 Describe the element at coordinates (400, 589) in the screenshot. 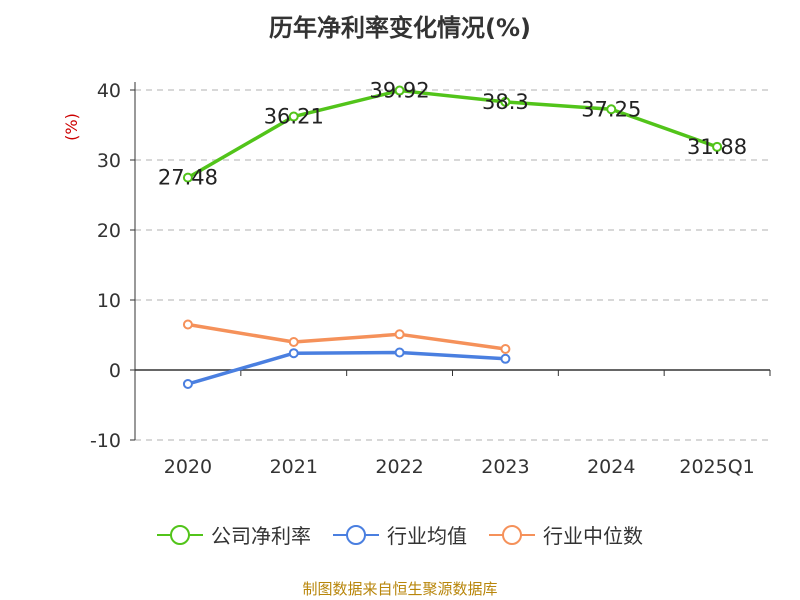

I see `source-footnote: 制图数据来自恒生聚源数据库` at that location.